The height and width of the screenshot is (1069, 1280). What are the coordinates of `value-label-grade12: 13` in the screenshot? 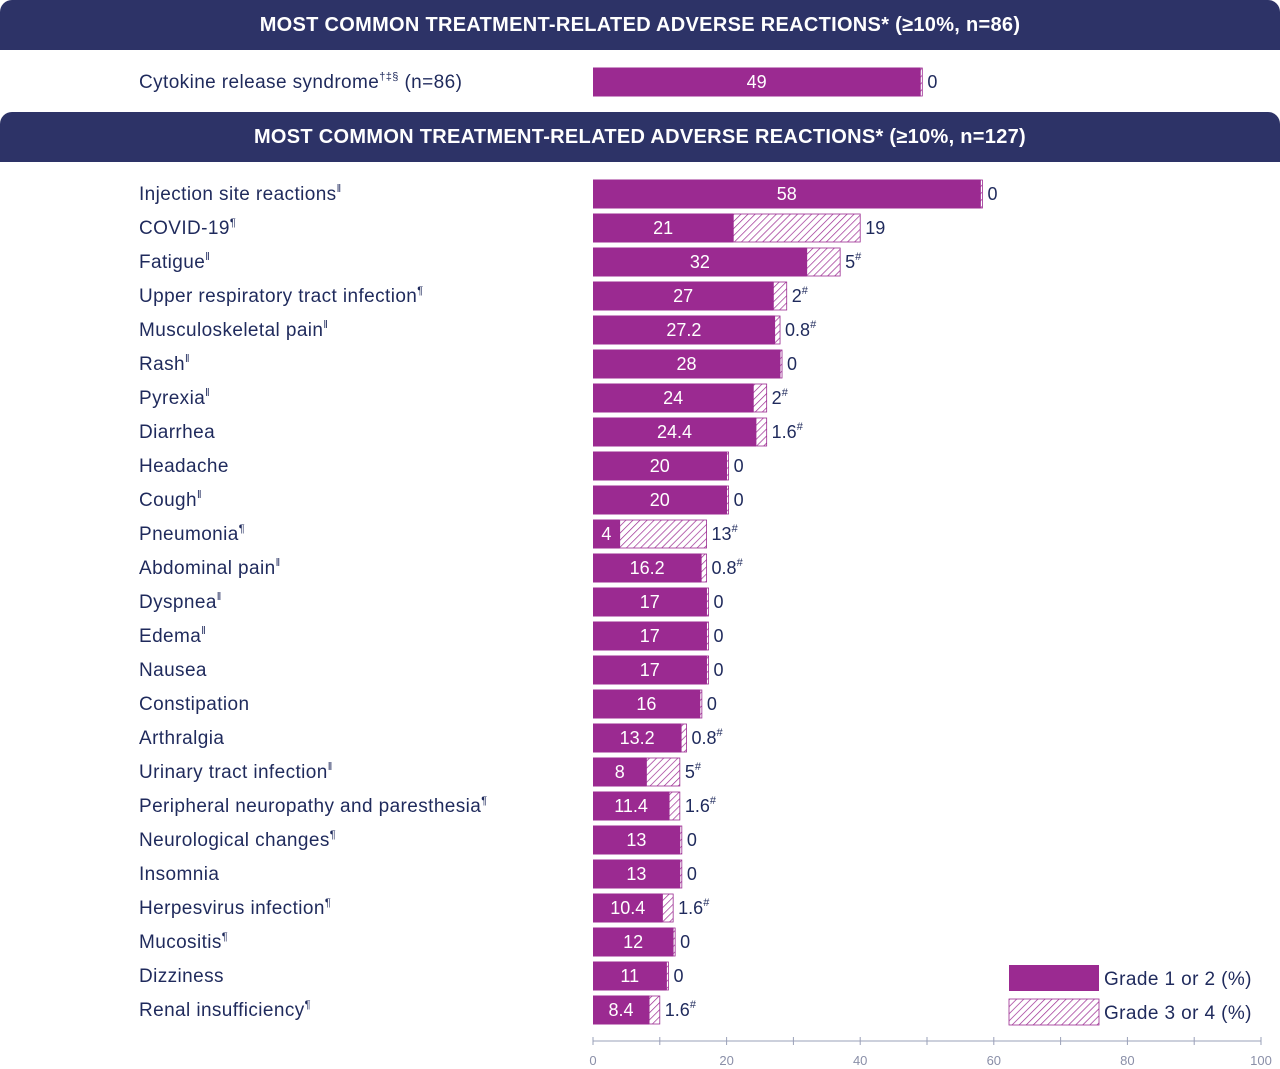 It's located at (636, 840).